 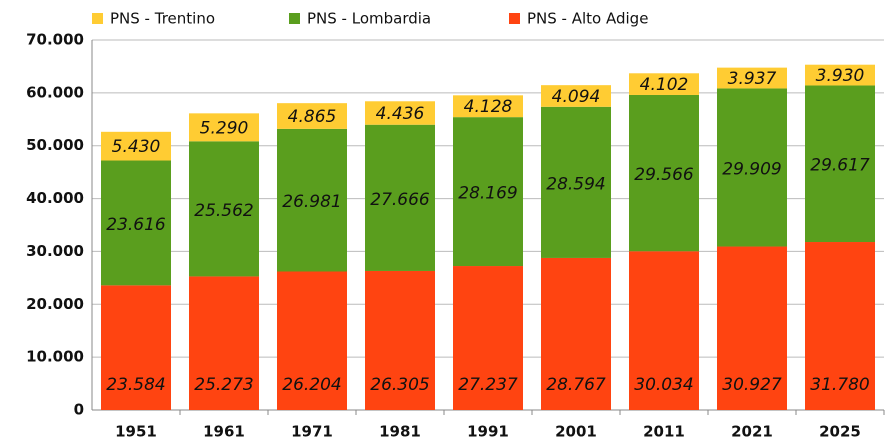 I want to click on data-label: 27.666, so click(x=400, y=200).